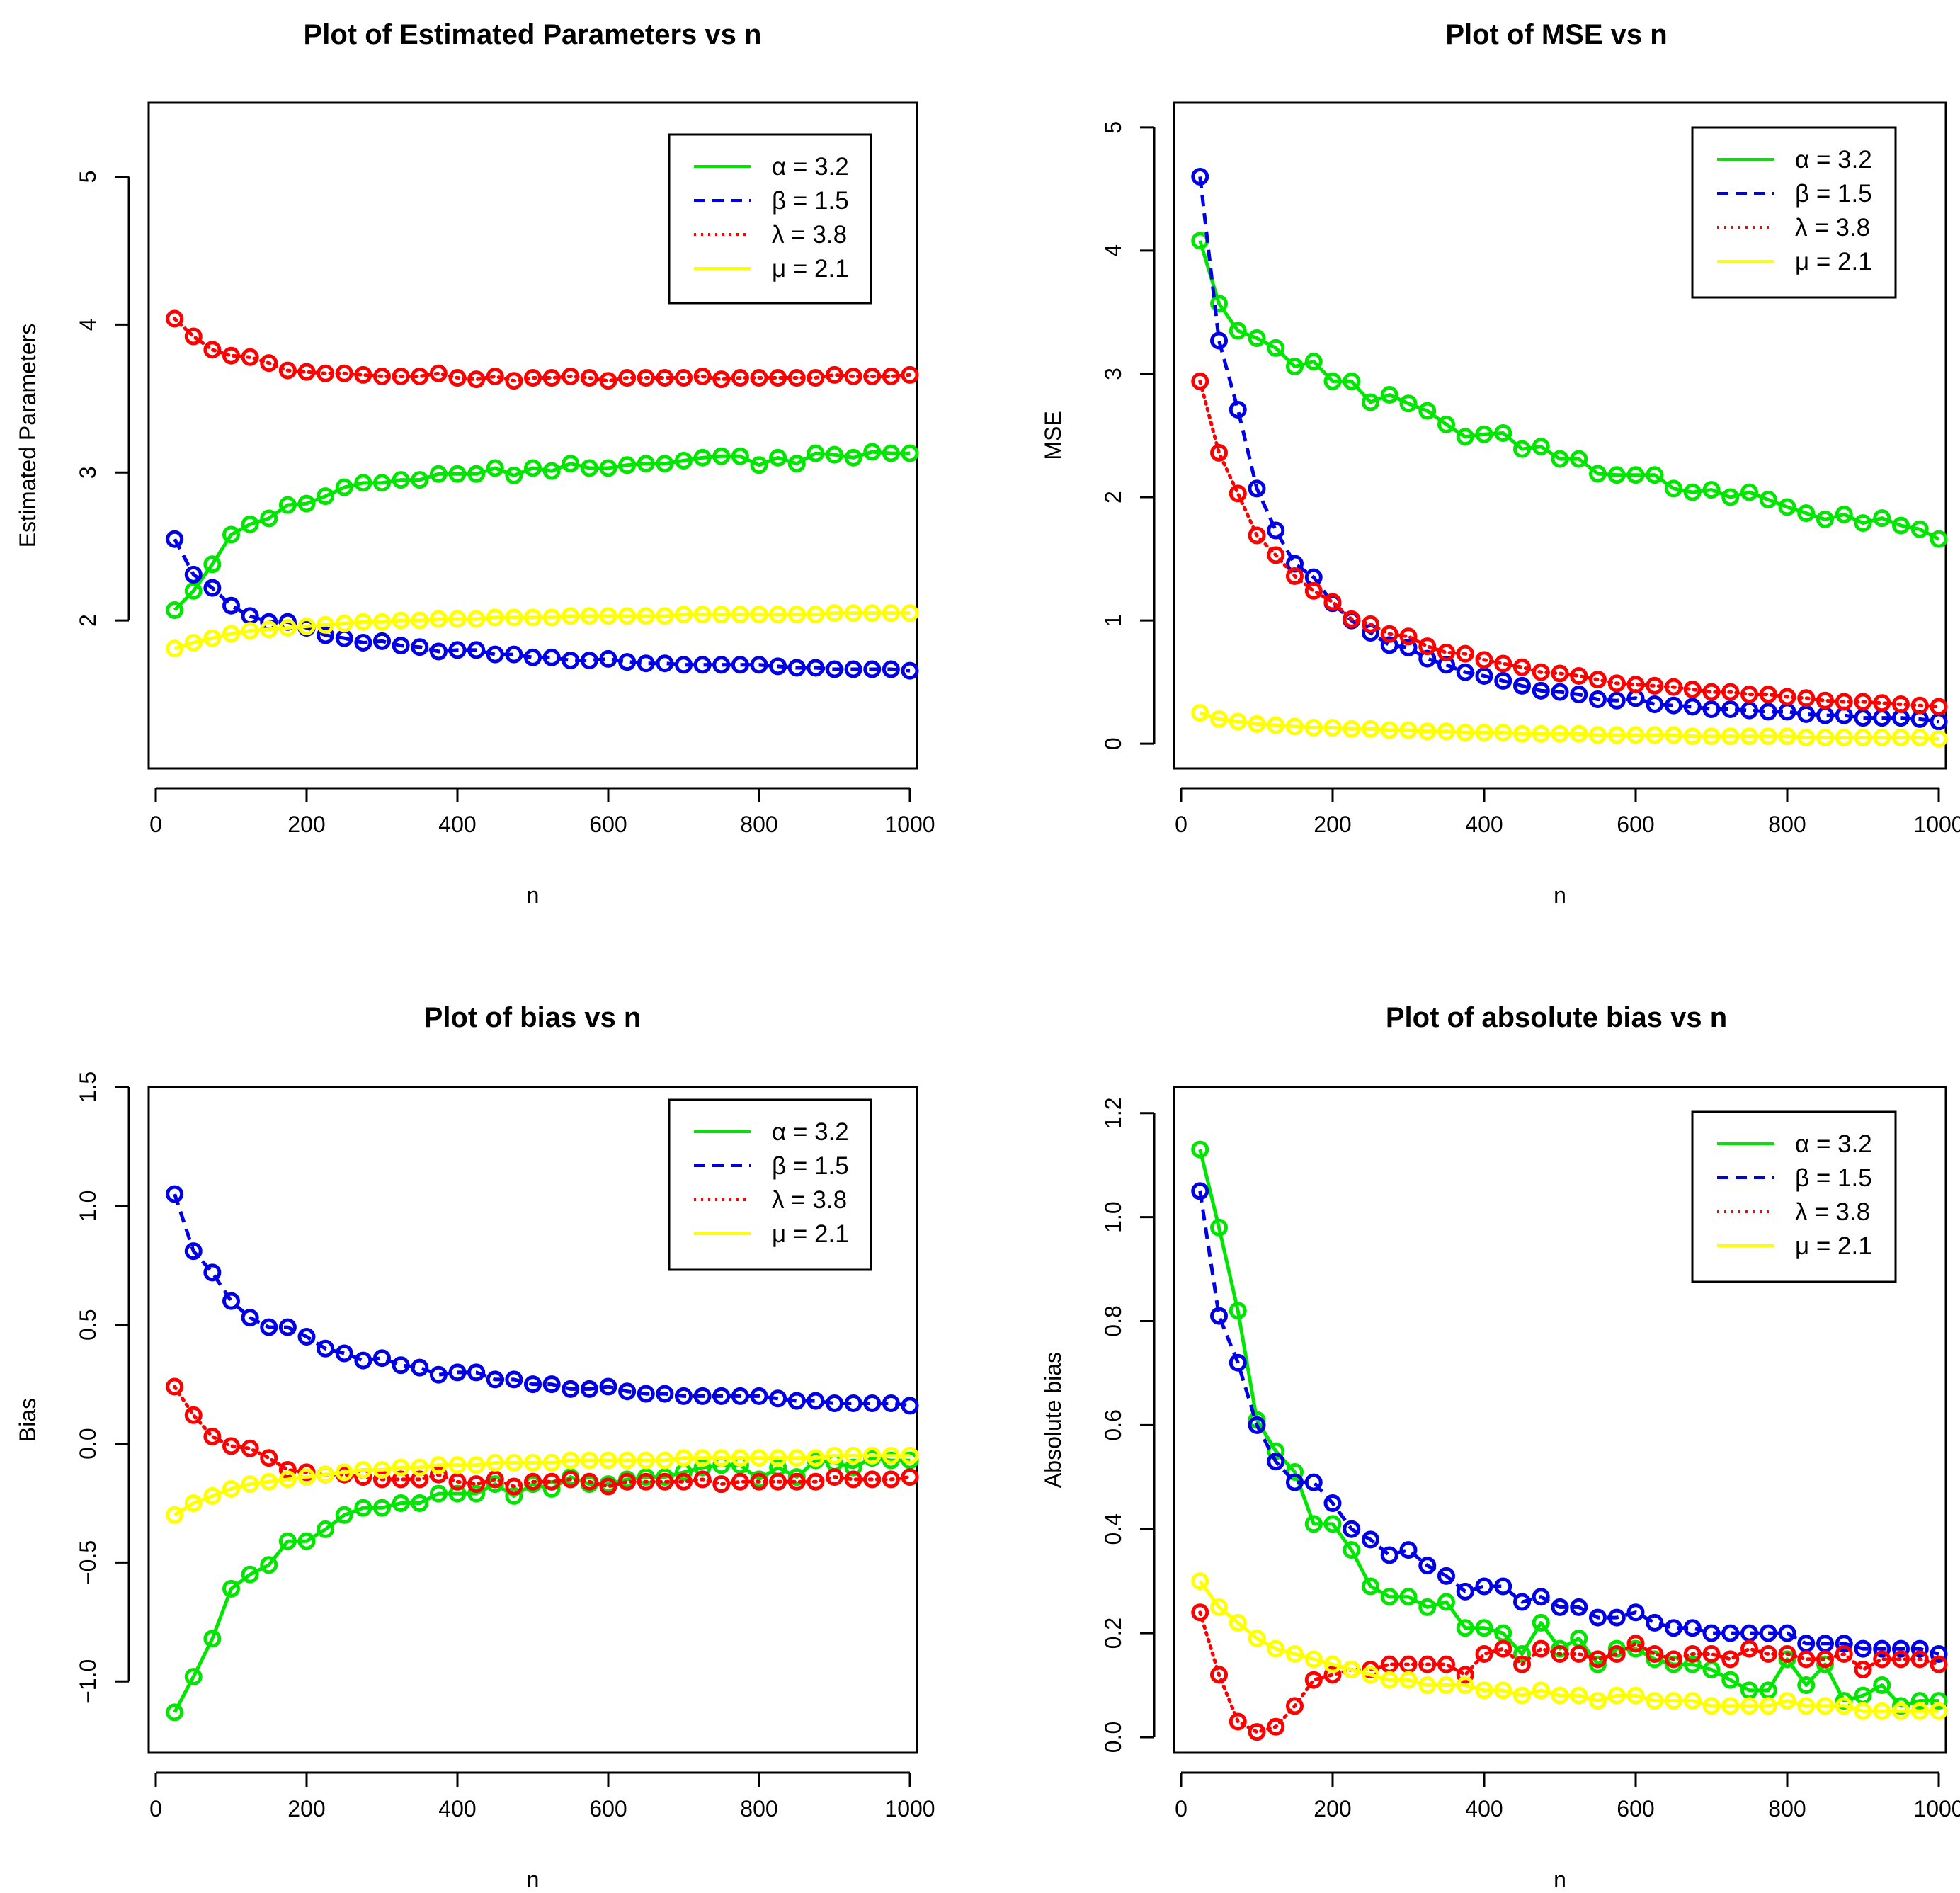 The height and width of the screenshot is (1893, 1960). What do you see at coordinates (1557, 1017) in the screenshot?
I see `chart-title: Plot of absolute bias vs n` at bounding box center [1557, 1017].